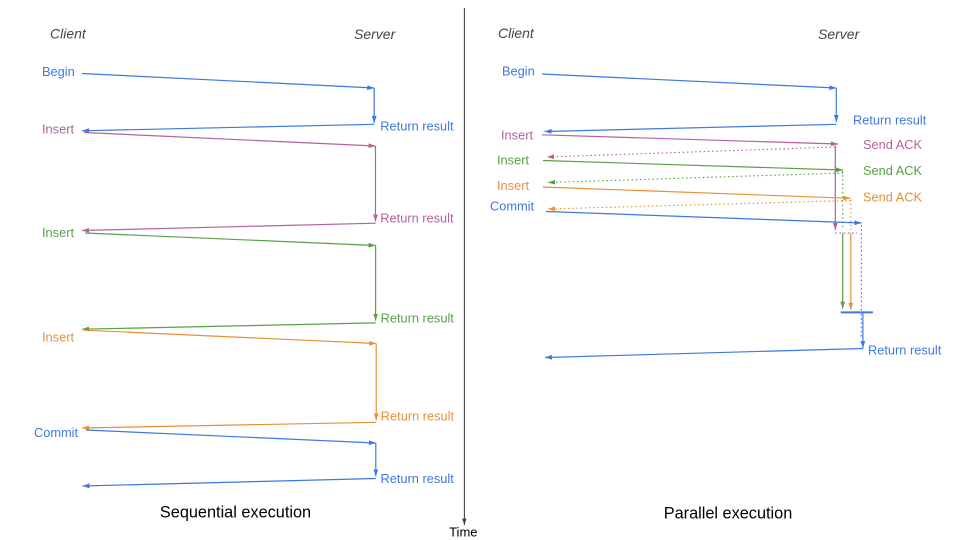 The image size is (960, 540). I want to click on svg-text: Time, so click(463, 532).